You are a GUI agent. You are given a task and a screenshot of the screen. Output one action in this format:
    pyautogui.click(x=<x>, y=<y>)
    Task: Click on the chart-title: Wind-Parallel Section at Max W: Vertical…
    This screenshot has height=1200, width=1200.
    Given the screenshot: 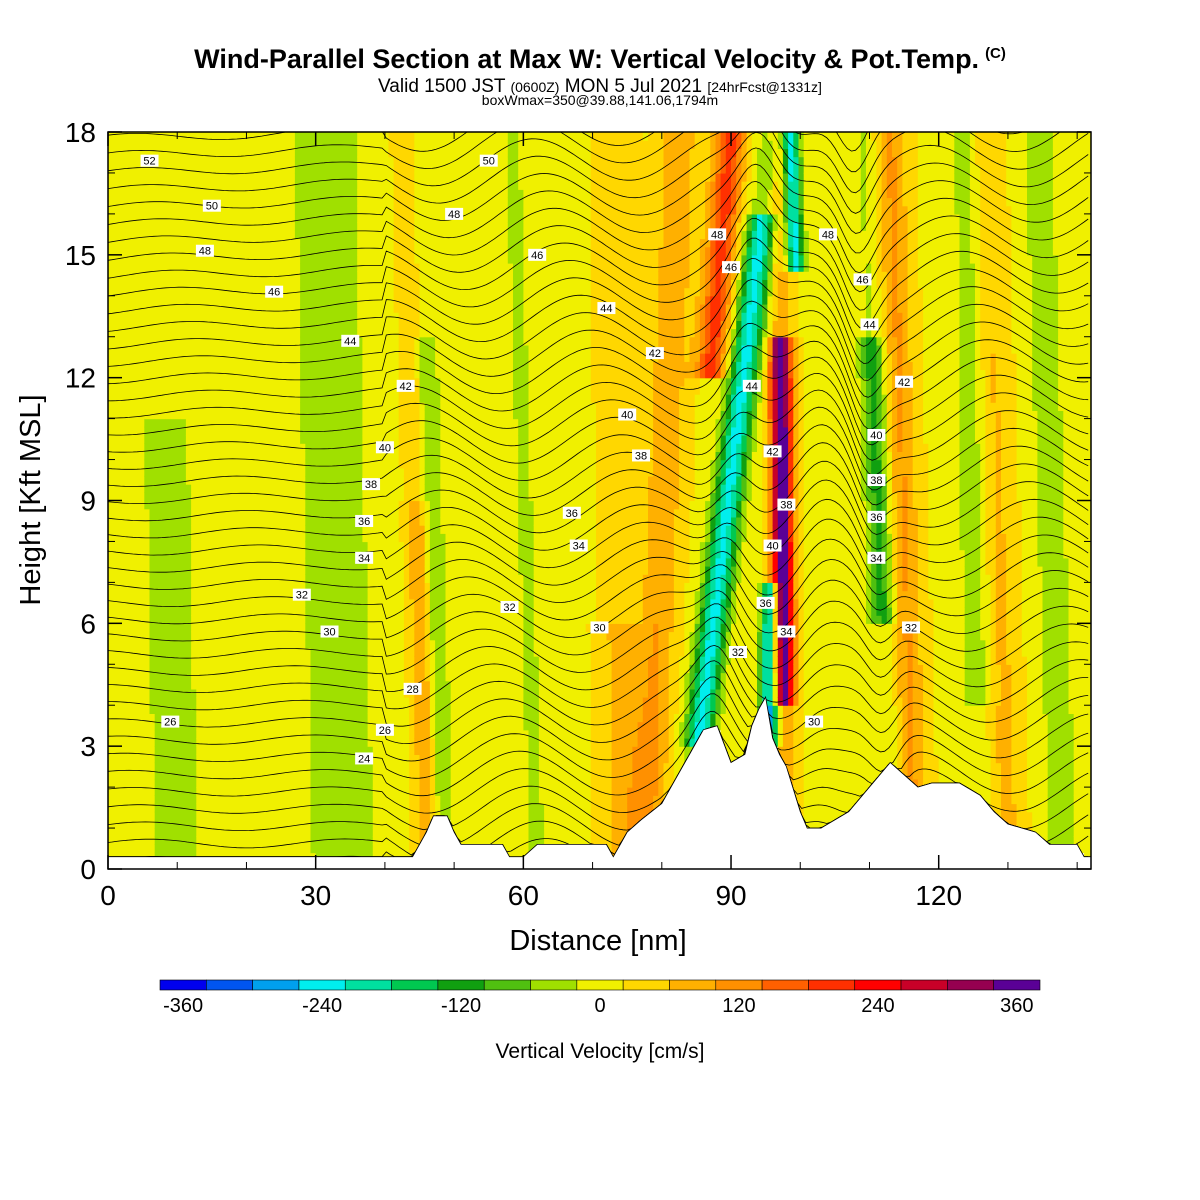 What is the action you would take?
    pyautogui.click(x=600, y=59)
    